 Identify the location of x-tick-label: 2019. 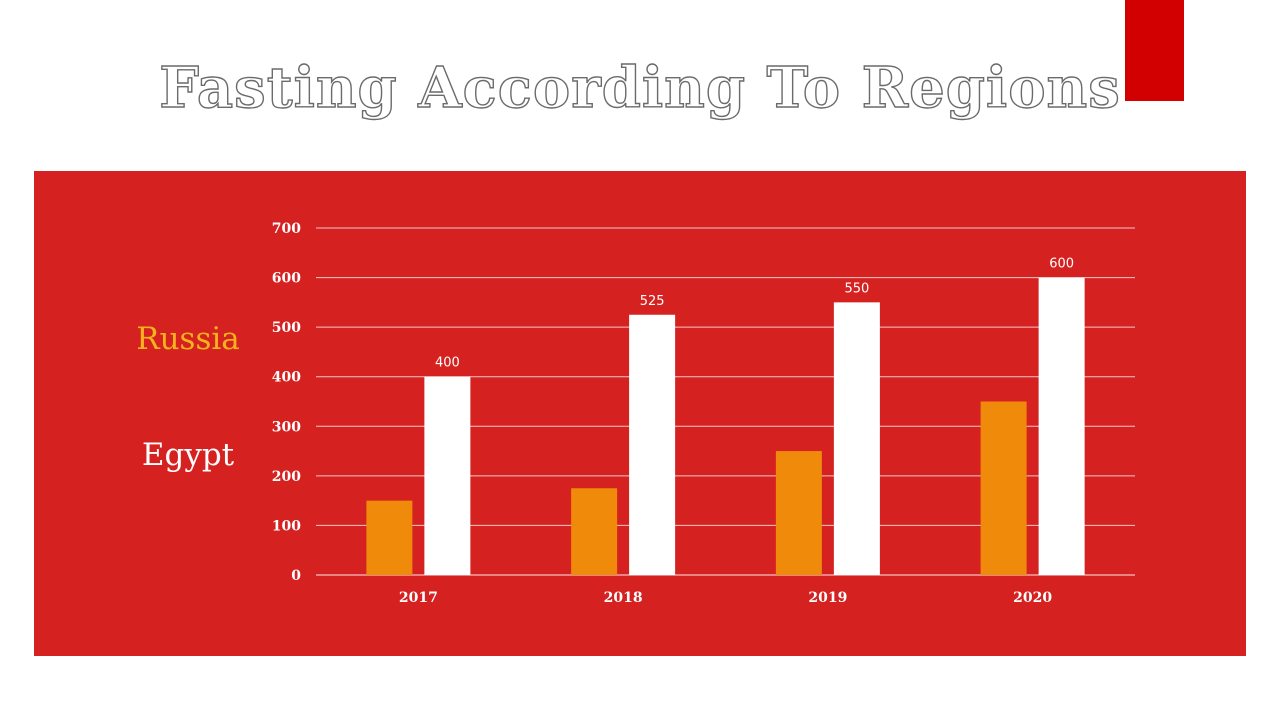
(827, 598).